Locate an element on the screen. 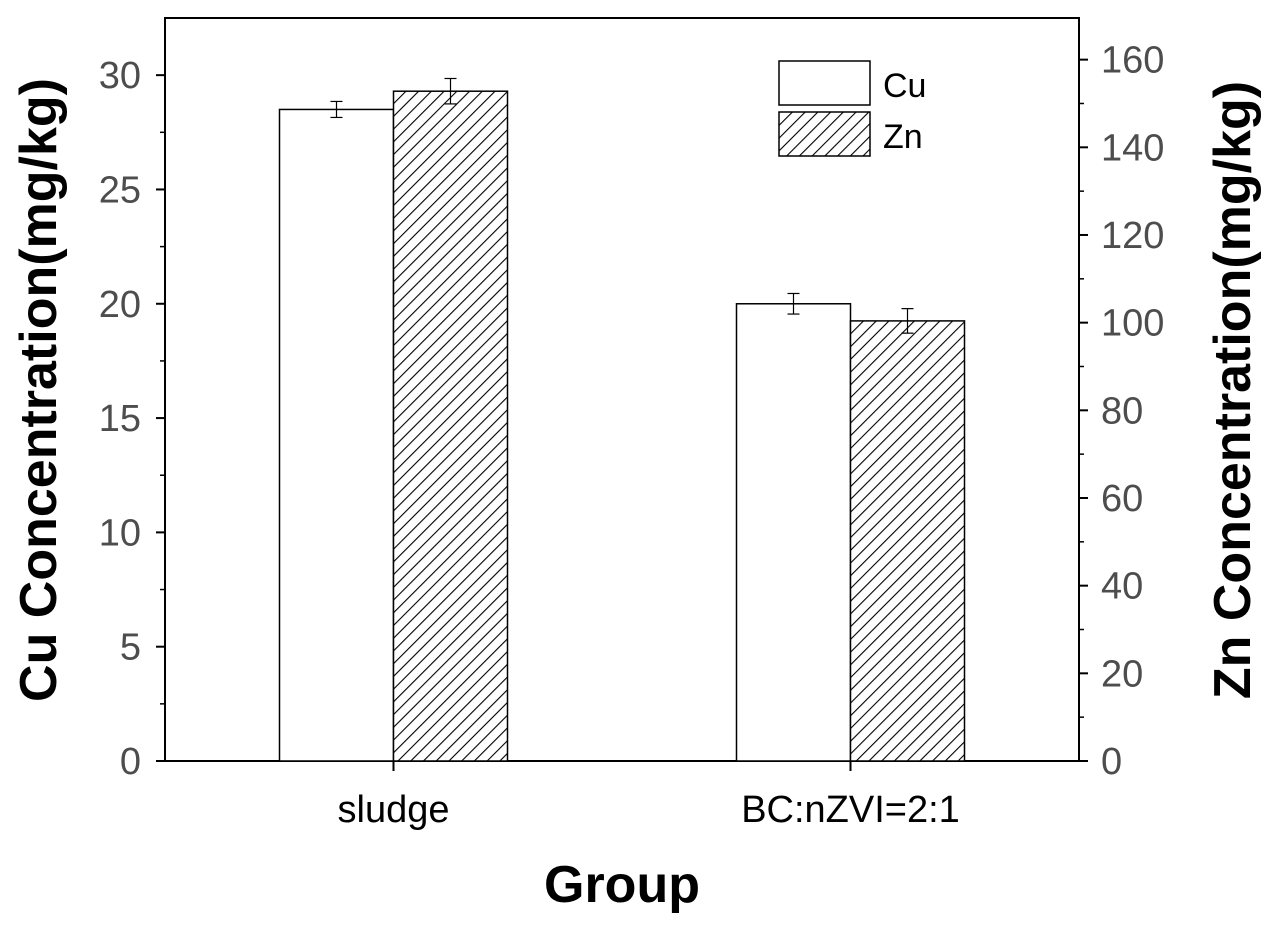 The height and width of the screenshot is (934, 1278). left-y-axis: 0 5 10 15 20 25 30 is located at coordinates (132, 419).